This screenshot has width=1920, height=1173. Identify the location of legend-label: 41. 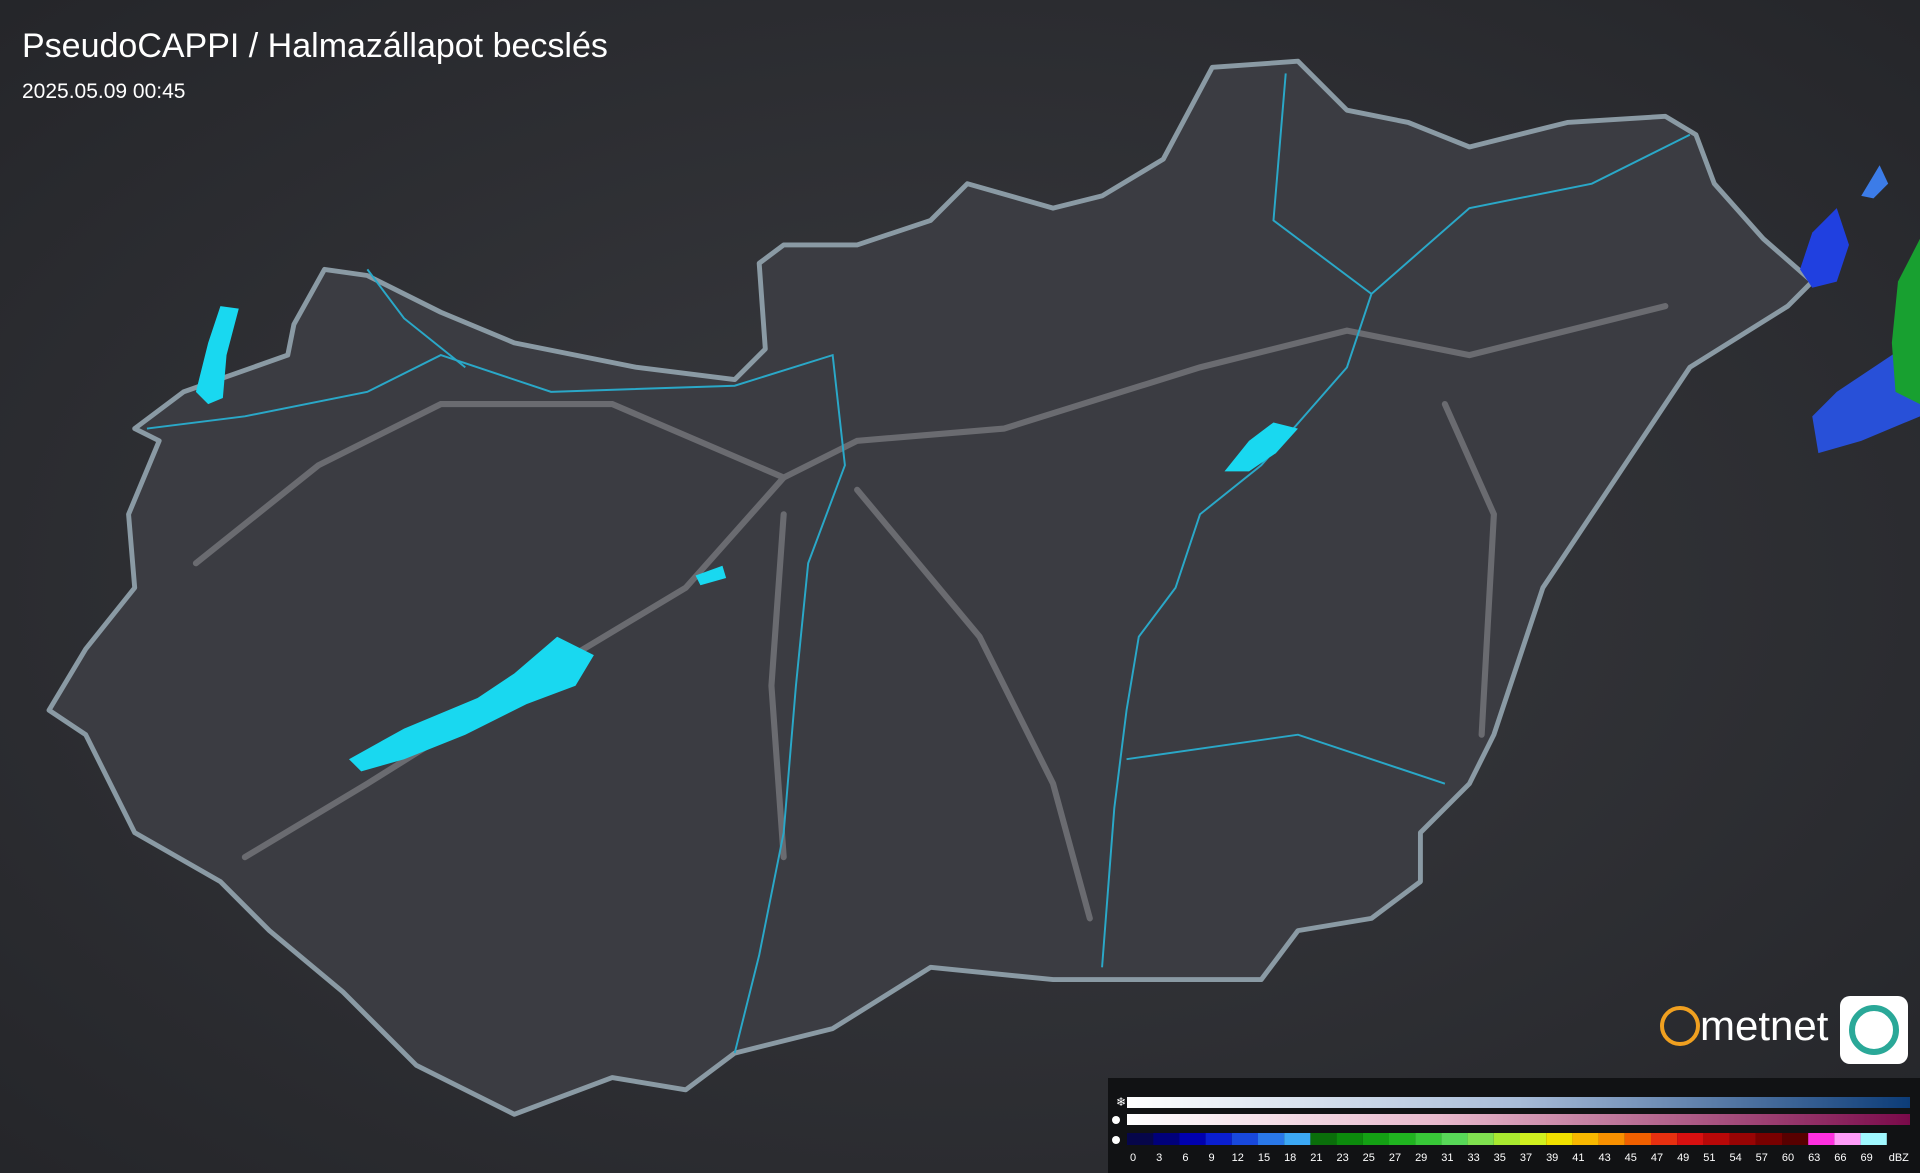
(1578, 1158).